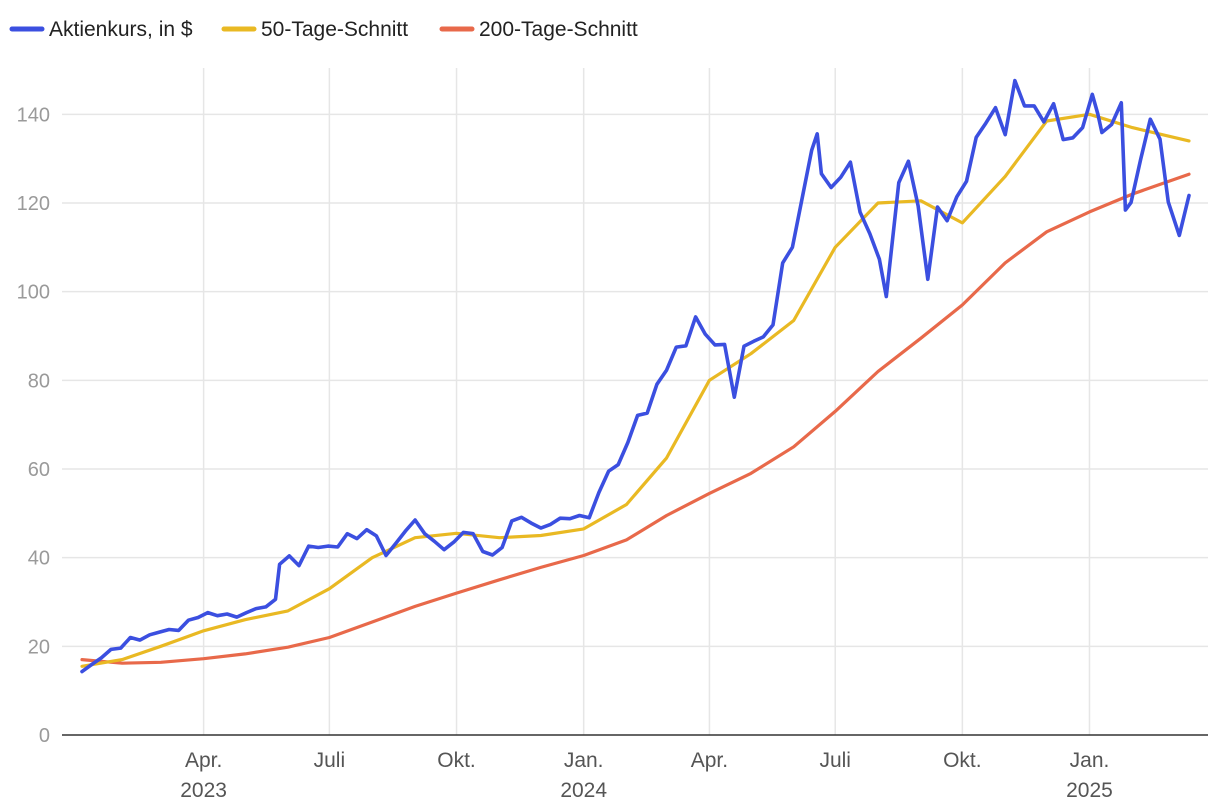 Image resolution: width=1220 pixels, height=810 pixels. What do you see at coordinates (203, 790) in the screenshot?
I see `x-tick-year-label: 2023` at bounding box center [203, 790].